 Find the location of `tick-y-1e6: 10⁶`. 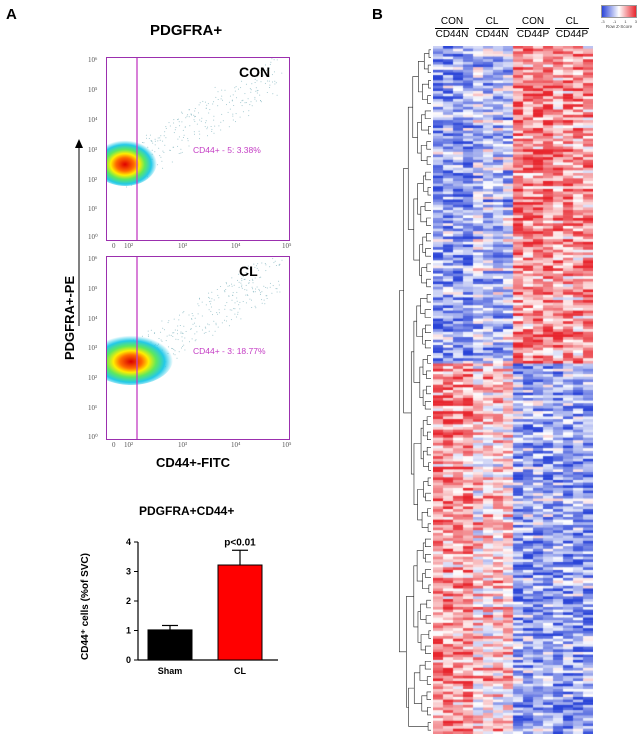

tick-y-1e6: 10⁶ is located at coordinates (93, 259).